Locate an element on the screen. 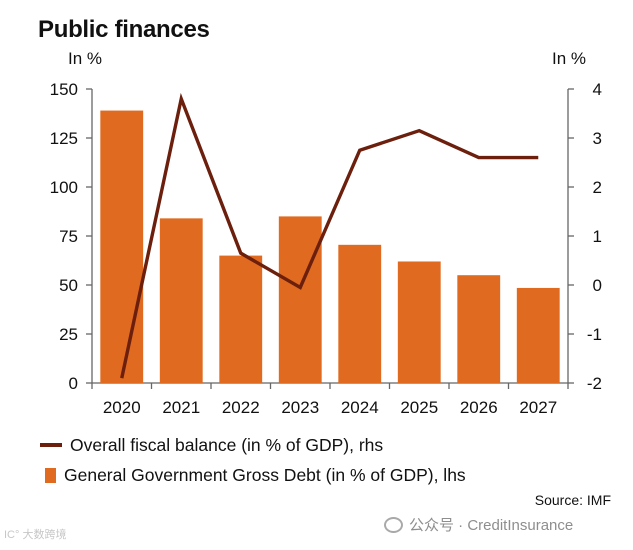 This screenshot has width=633, height=550. right-tick-label: 2 is located at coordinates (597, 187).